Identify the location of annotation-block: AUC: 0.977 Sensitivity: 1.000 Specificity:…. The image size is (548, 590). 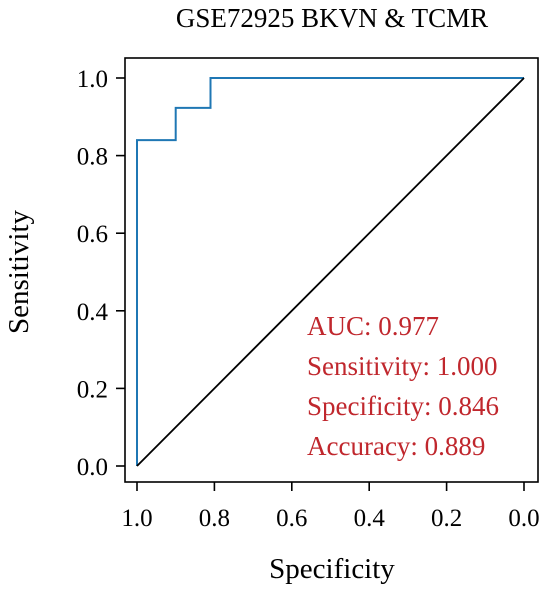
(403, 386).